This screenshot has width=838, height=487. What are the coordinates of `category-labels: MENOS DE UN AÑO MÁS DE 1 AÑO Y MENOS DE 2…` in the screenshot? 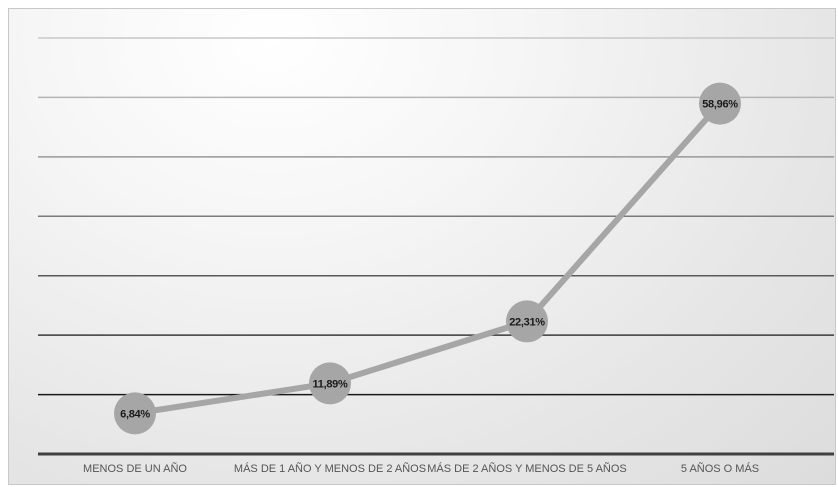 It's located at (421, 468).